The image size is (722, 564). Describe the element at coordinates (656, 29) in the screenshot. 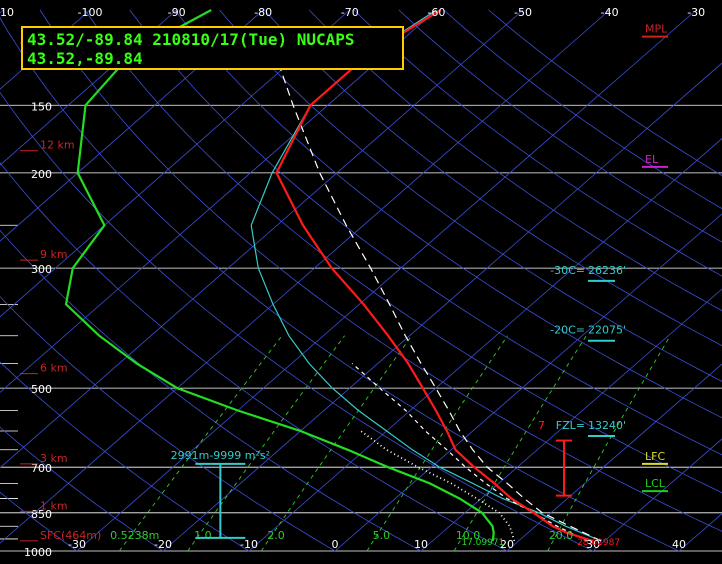

I see `level-marker-label: MPL` at that location.